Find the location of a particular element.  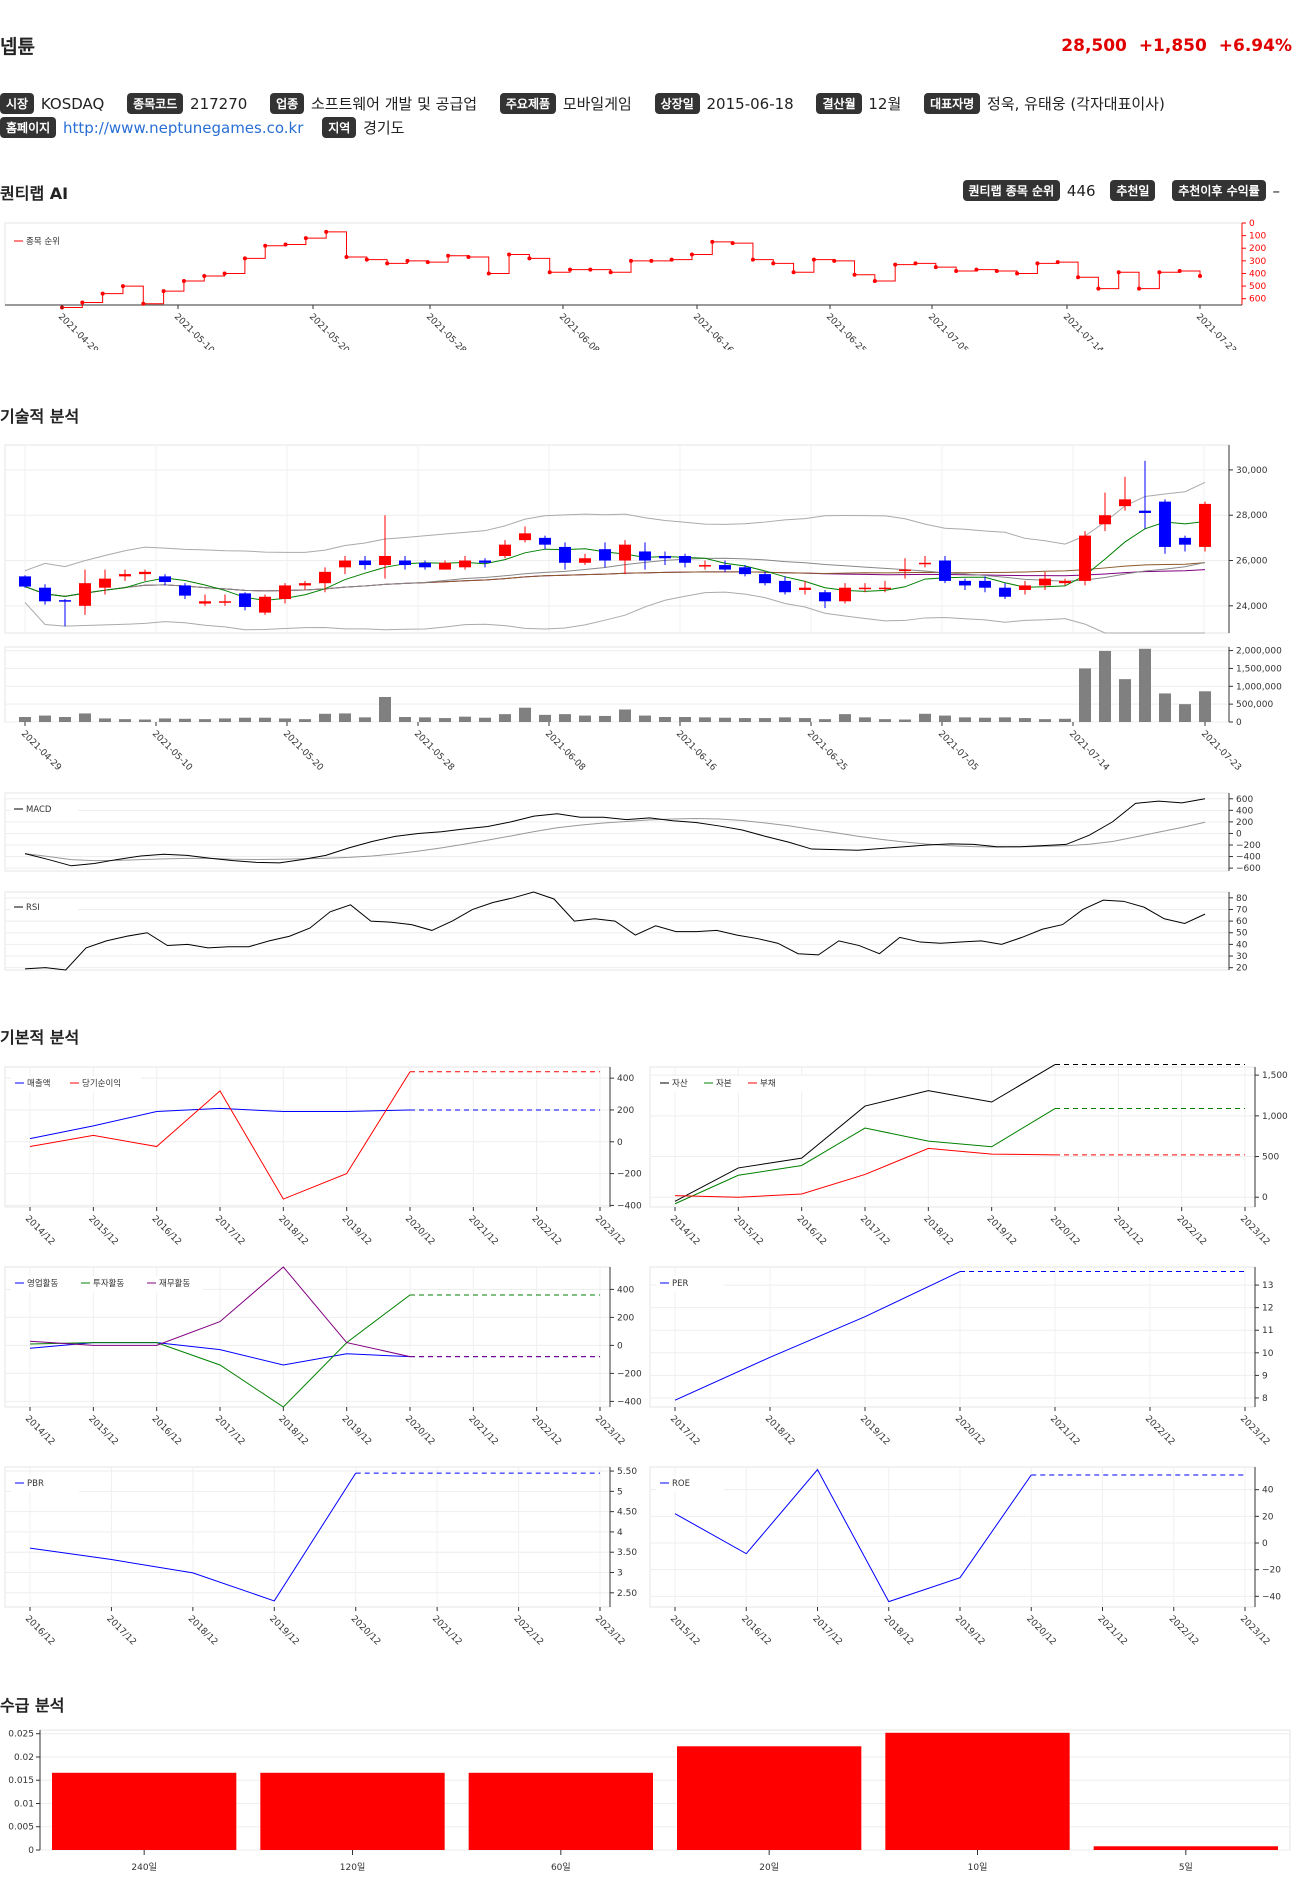

x-tick-label: 2021-04-29 is located at coordinates (41, 751).